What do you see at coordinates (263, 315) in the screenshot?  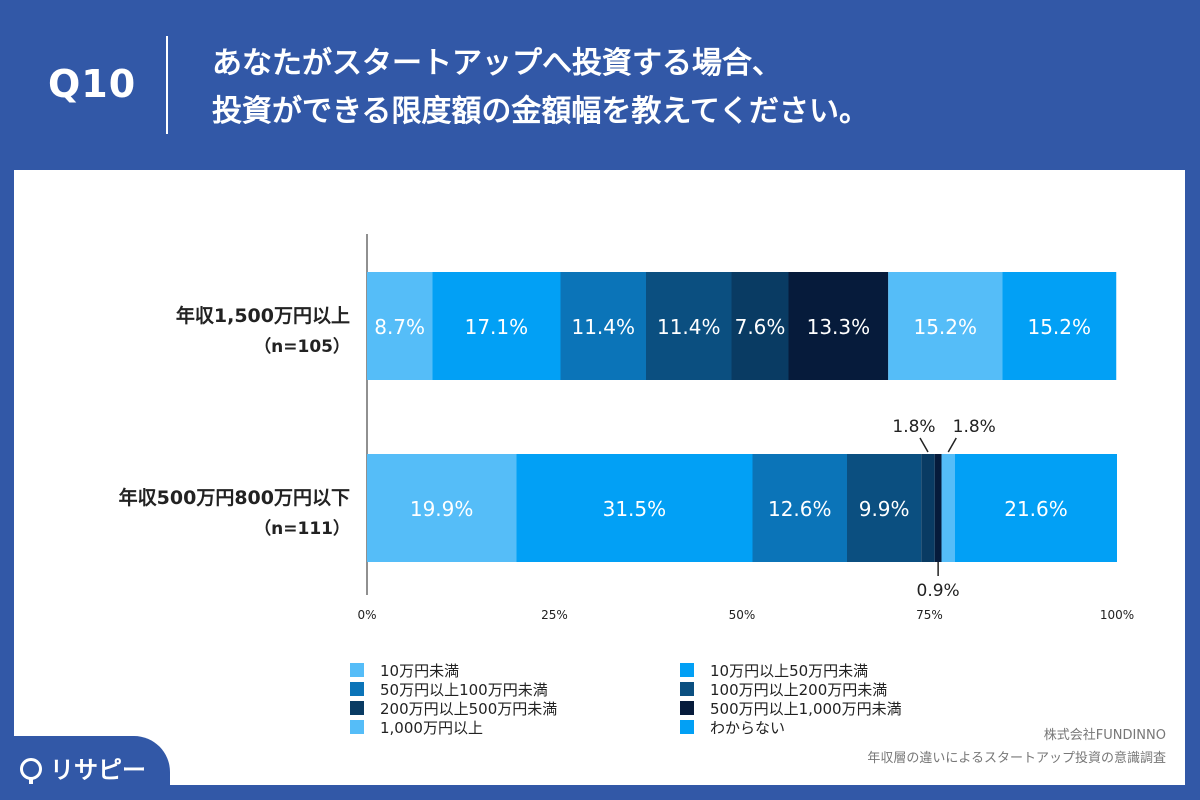 I see `category-label: 年収1,500万円以上` at bounding box center [263, 315].